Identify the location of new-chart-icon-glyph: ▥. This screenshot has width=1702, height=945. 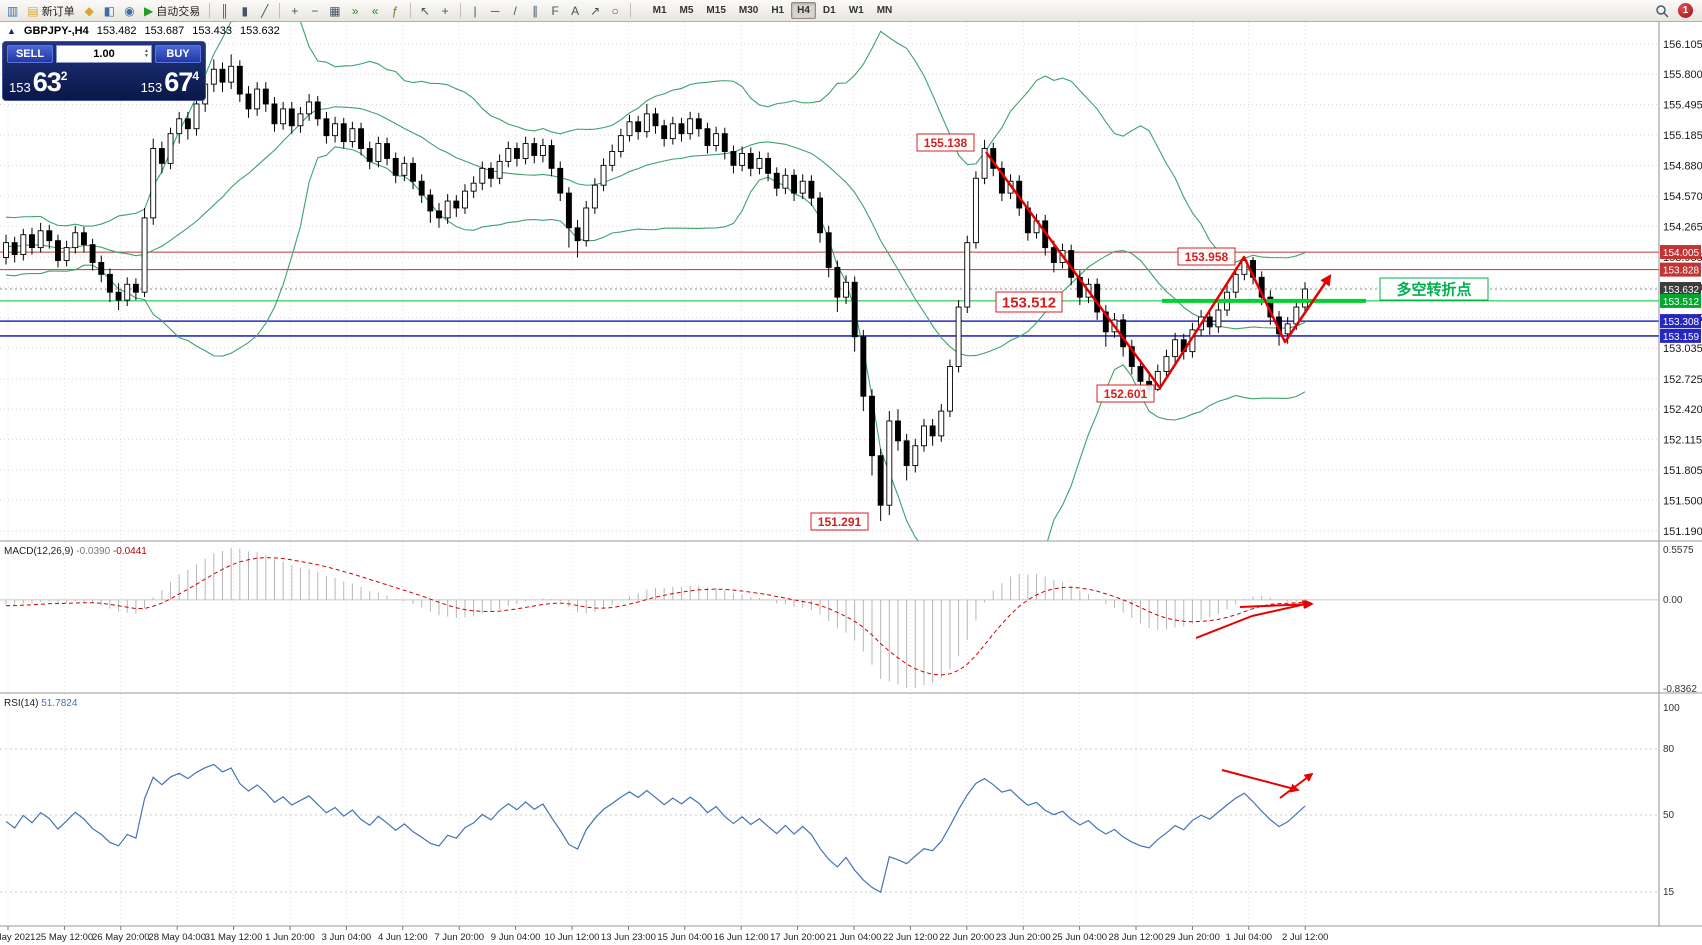
(13, 10).